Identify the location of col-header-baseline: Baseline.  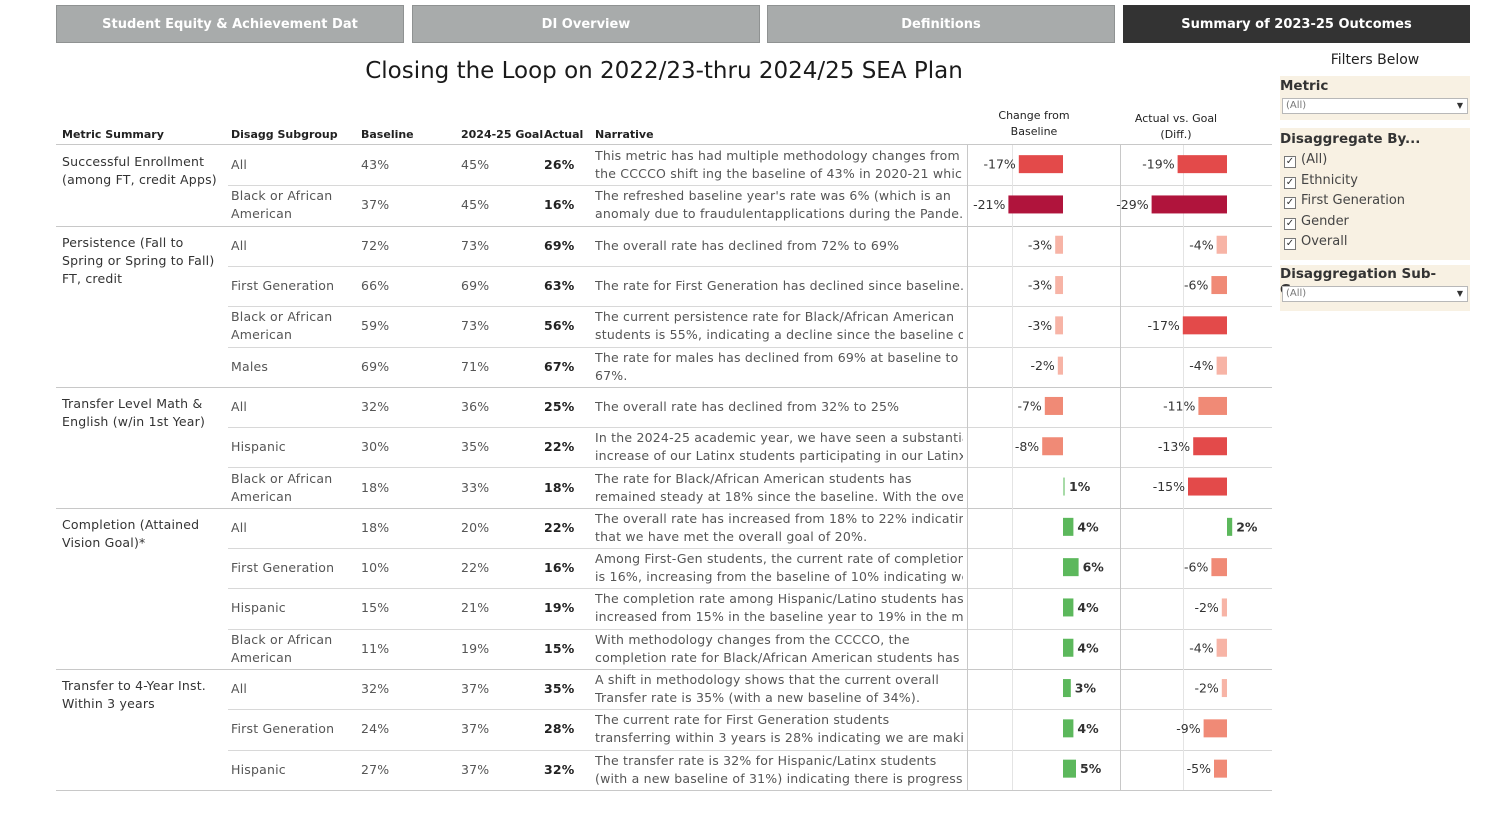
(387, 134).